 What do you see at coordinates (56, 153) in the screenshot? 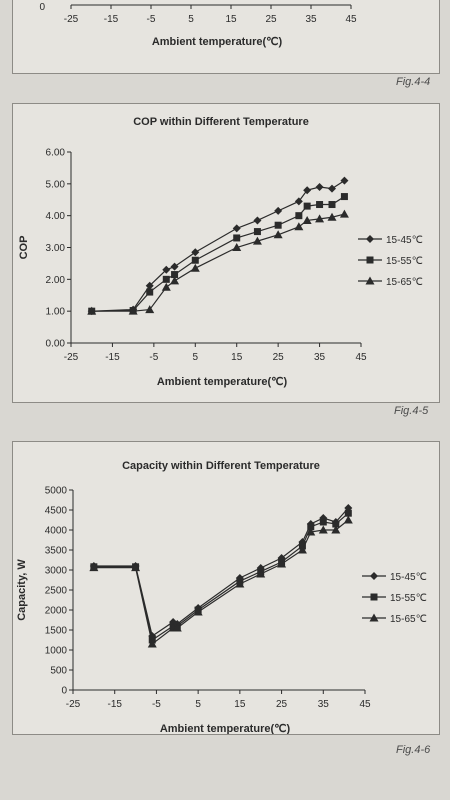
I see `y-tick-label: 6.00` at bounding box center [56, 153].